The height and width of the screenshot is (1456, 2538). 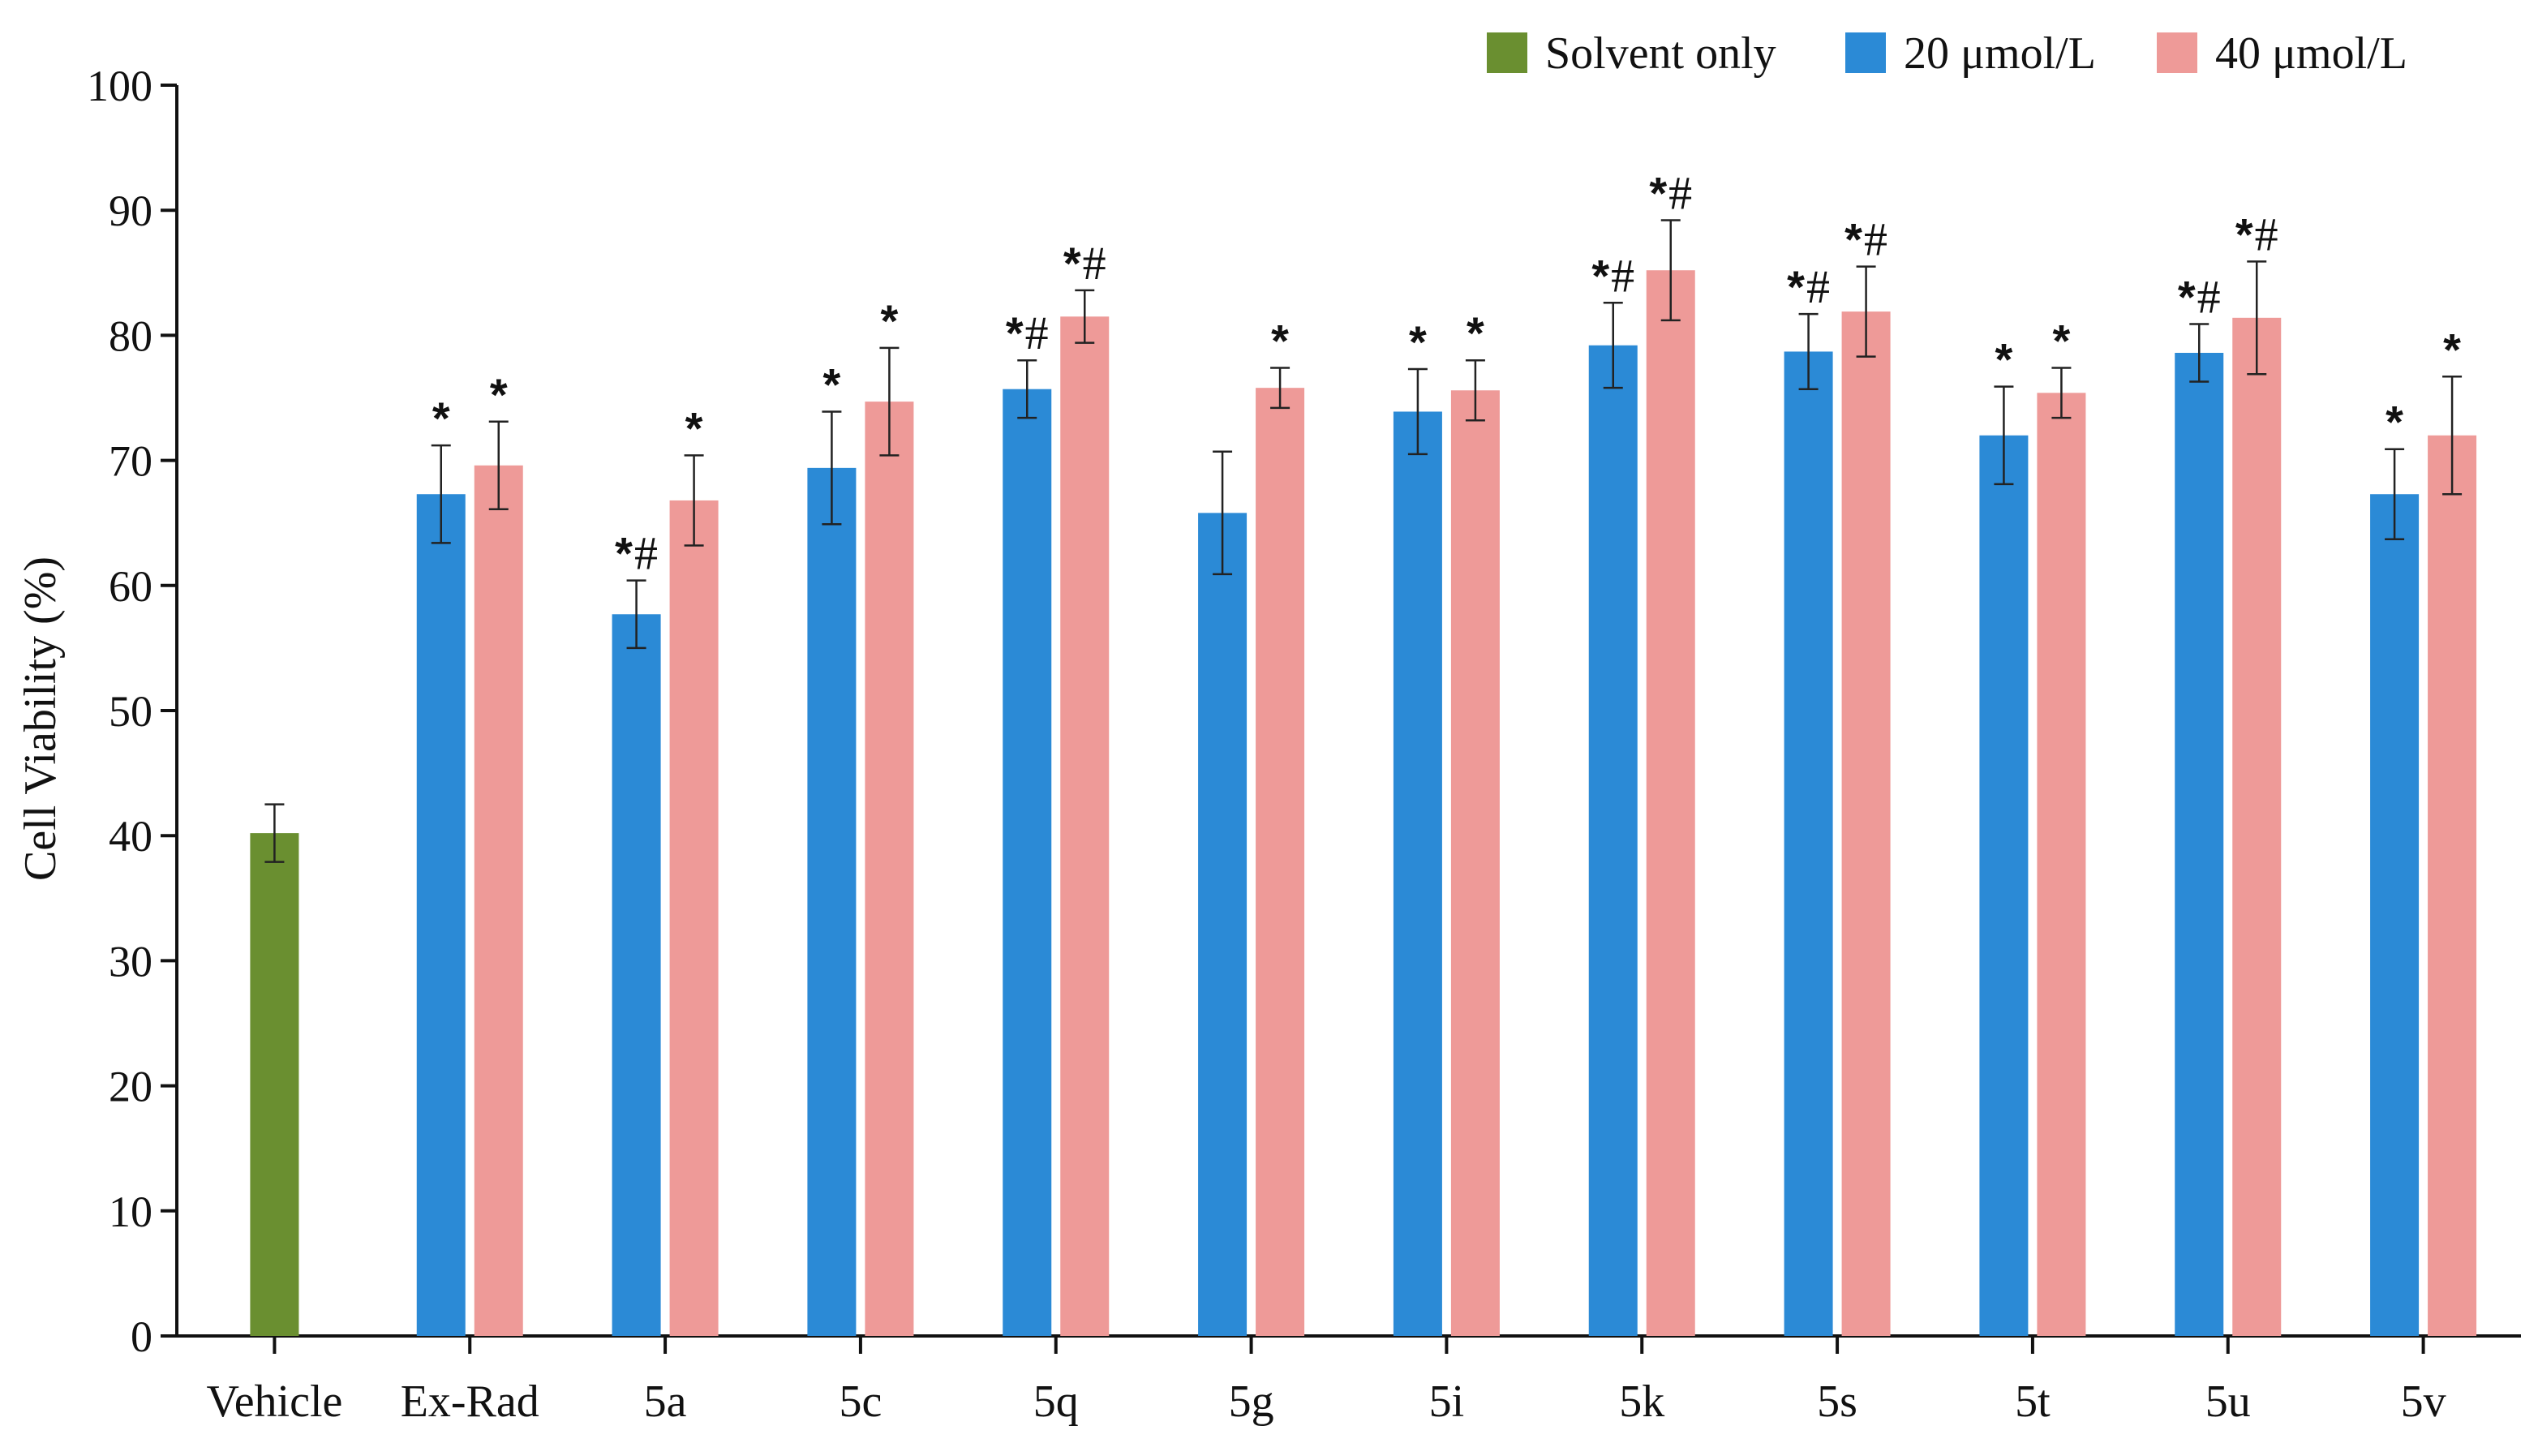 I want to click on bar-20-mol-l-5t, so click(x=2004, y=885).